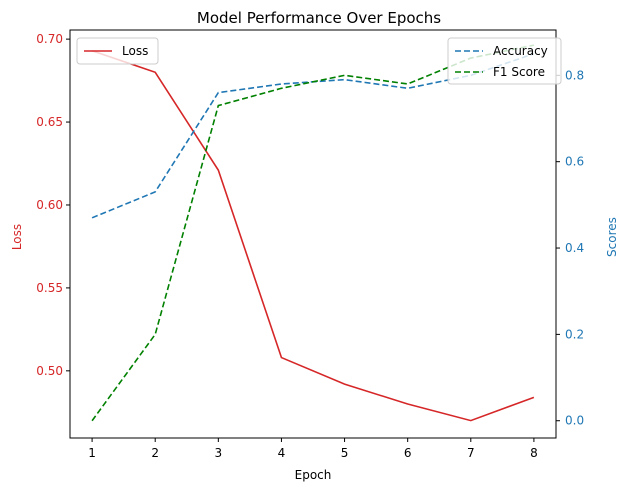 The width and height of the screenshot is (630, 492). I want to click on right-axis-ticks: 0.0 0.2 0.4 0.6 0.8, so click(570, 248).